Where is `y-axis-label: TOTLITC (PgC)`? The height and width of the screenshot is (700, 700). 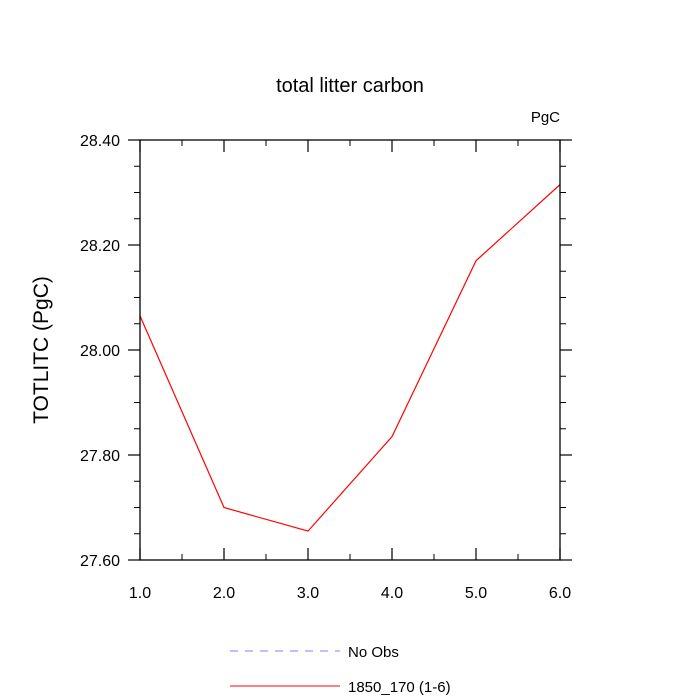 y-axis-label: TOTLITC (PgC) is located at coordinates (41, 350).